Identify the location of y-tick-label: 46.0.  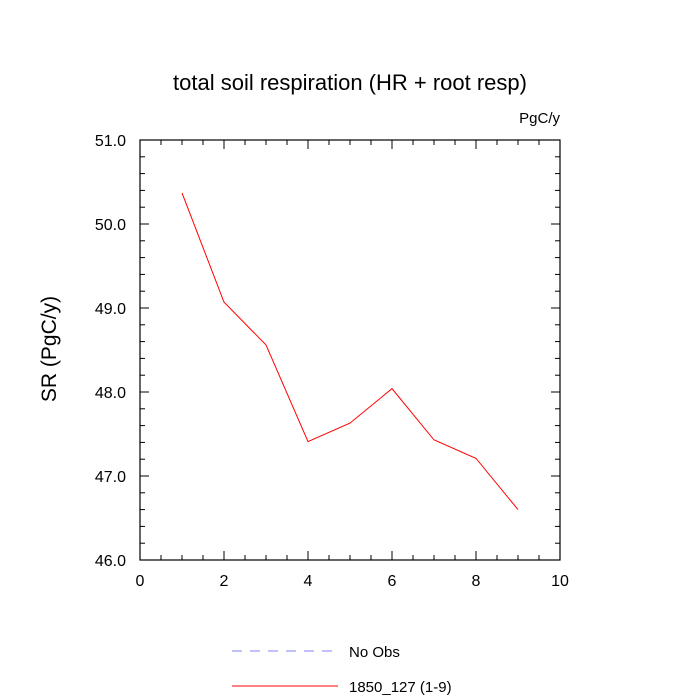
(110, 561).